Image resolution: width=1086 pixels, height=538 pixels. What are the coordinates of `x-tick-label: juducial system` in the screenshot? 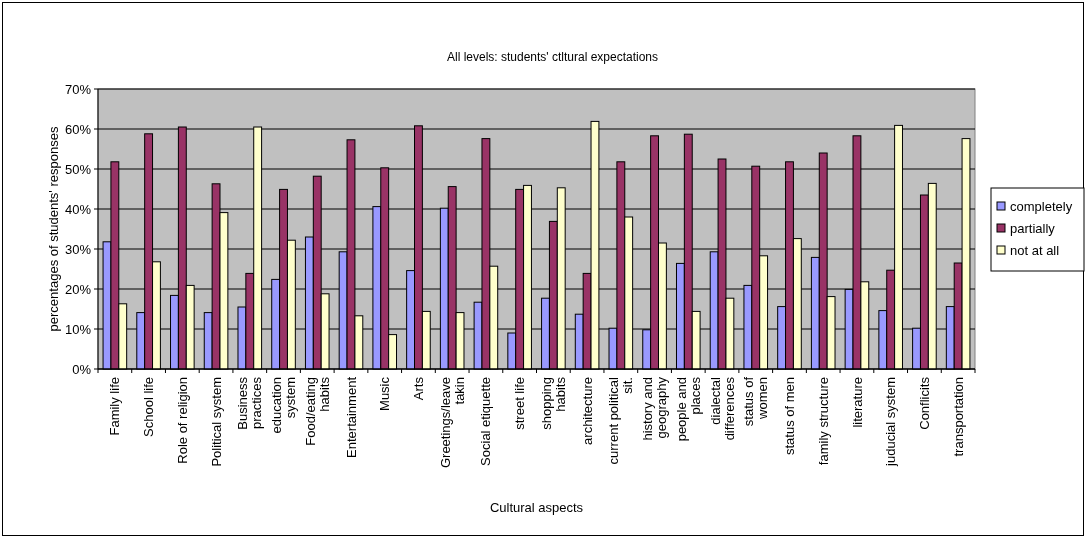 It's located at (891, 422).